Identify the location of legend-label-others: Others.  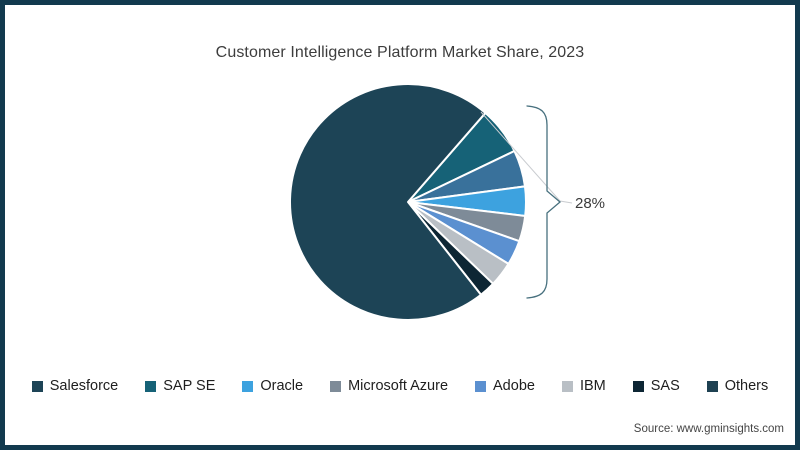
(746, 386).